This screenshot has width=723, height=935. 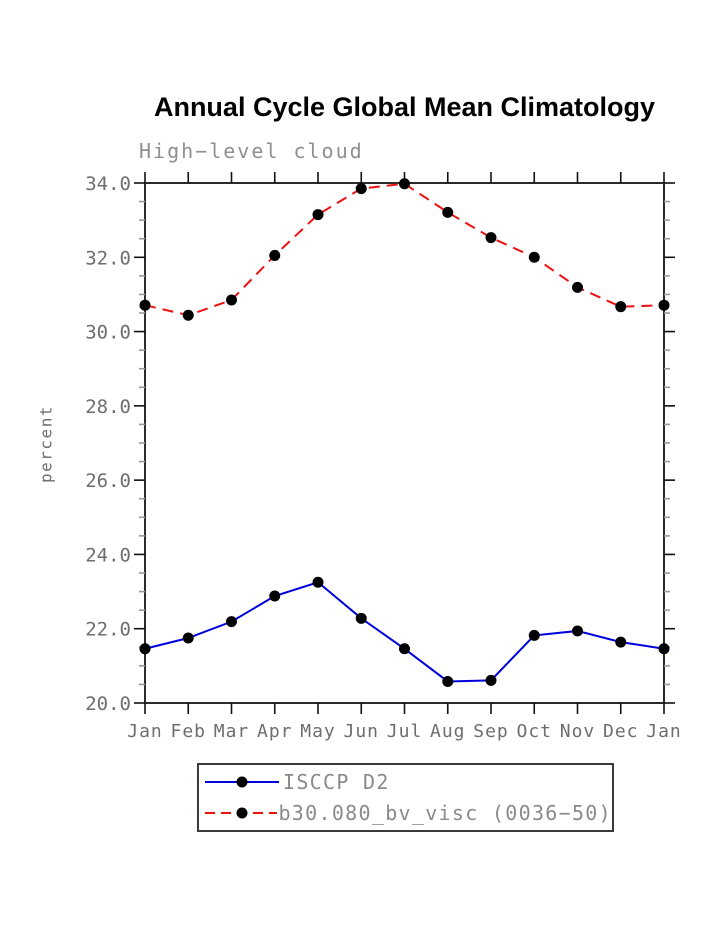 I want to click on legend-box: ISCCP D2 b30.080_bv_visc (0036−50), so click(x=405, y=797).